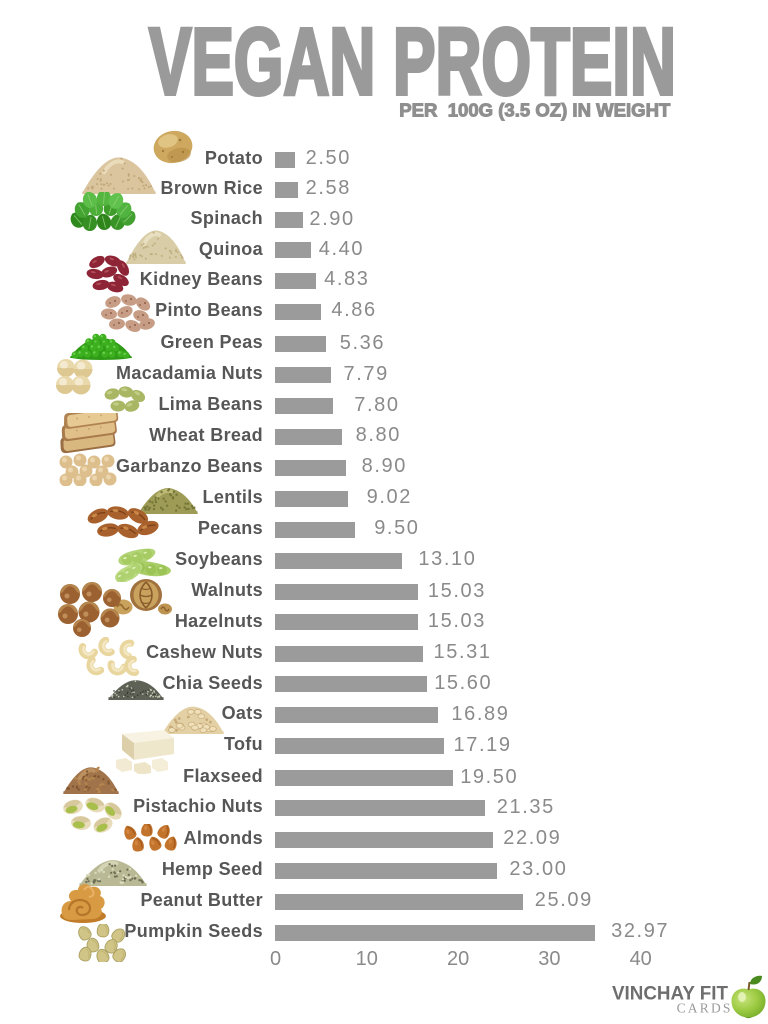  Describe the element at coordinates (705, 1008) in the screenshot. I see `svg-text: CARDS` at that location.